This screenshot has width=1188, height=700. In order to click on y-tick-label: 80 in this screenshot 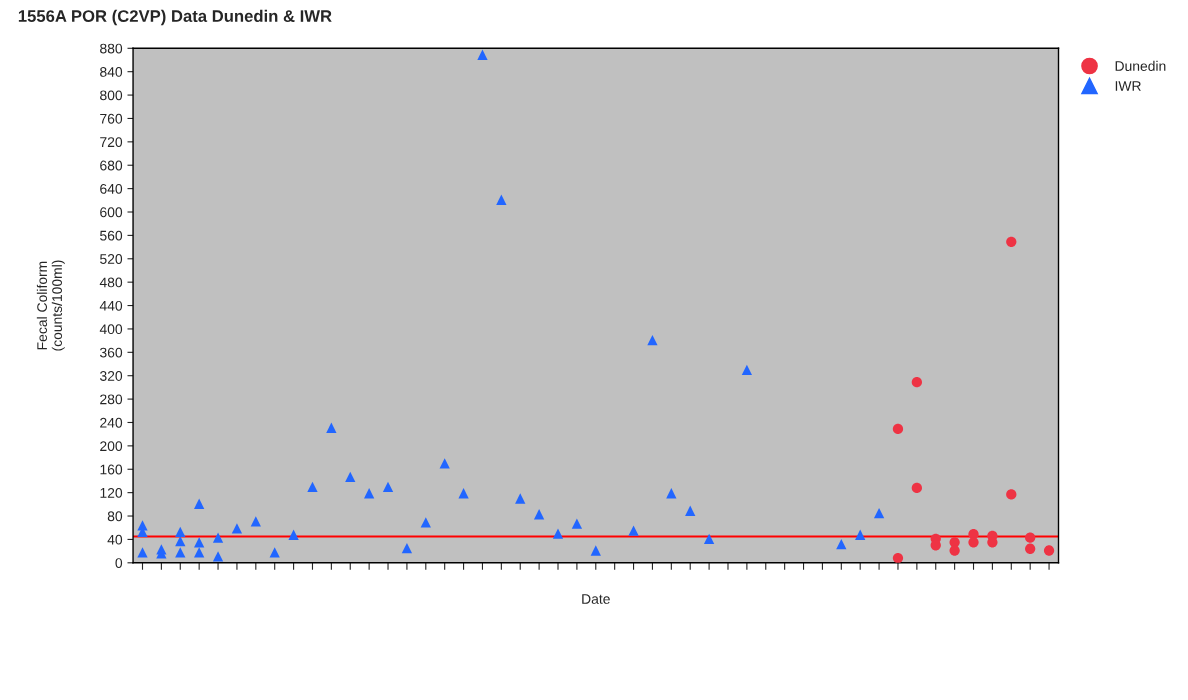, I will do `click(115, 516)`.